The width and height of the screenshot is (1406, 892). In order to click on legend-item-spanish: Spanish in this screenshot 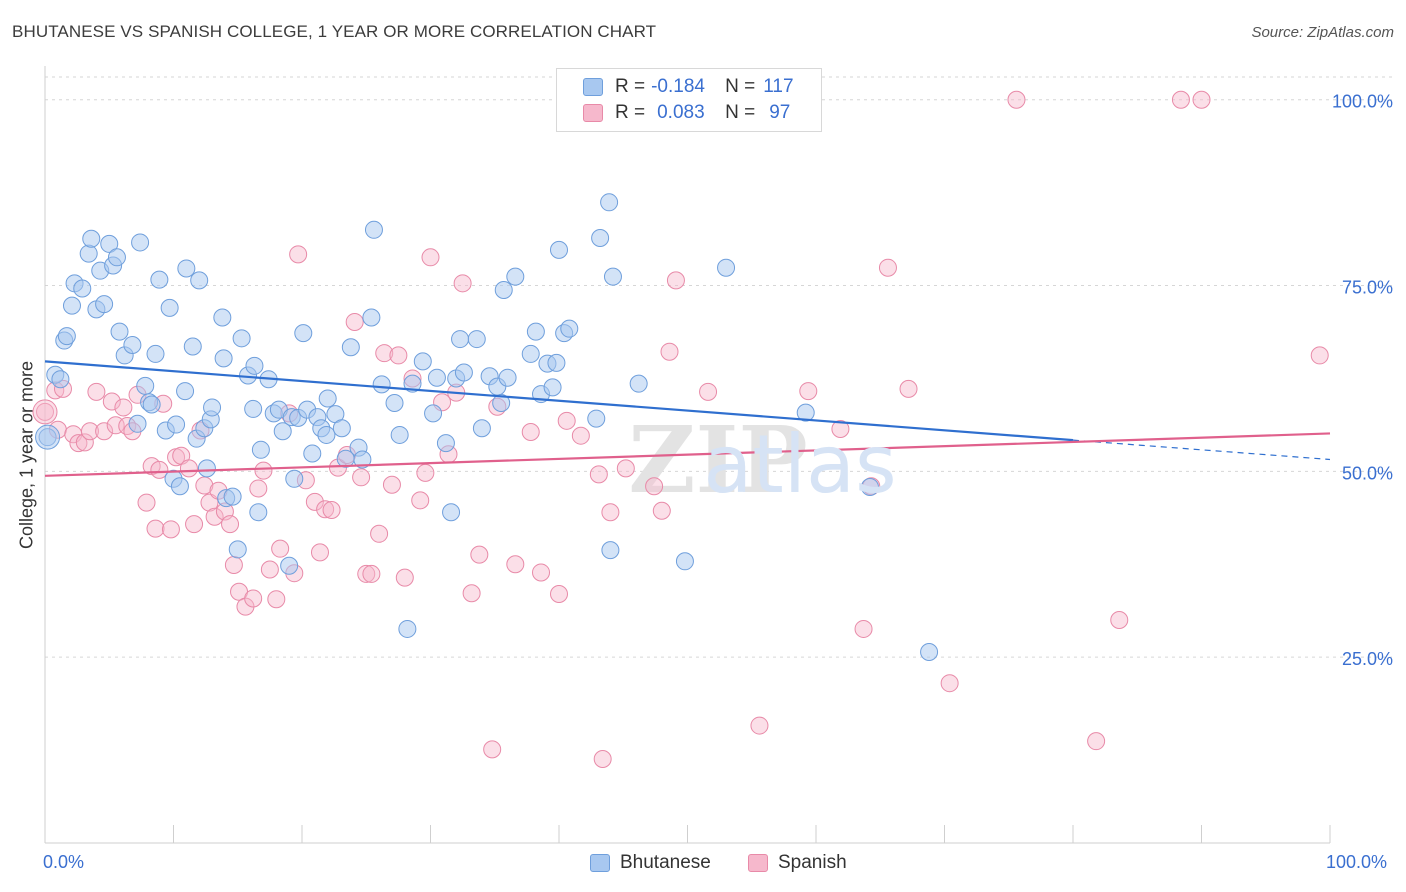, I will do `click(797, 863)`.